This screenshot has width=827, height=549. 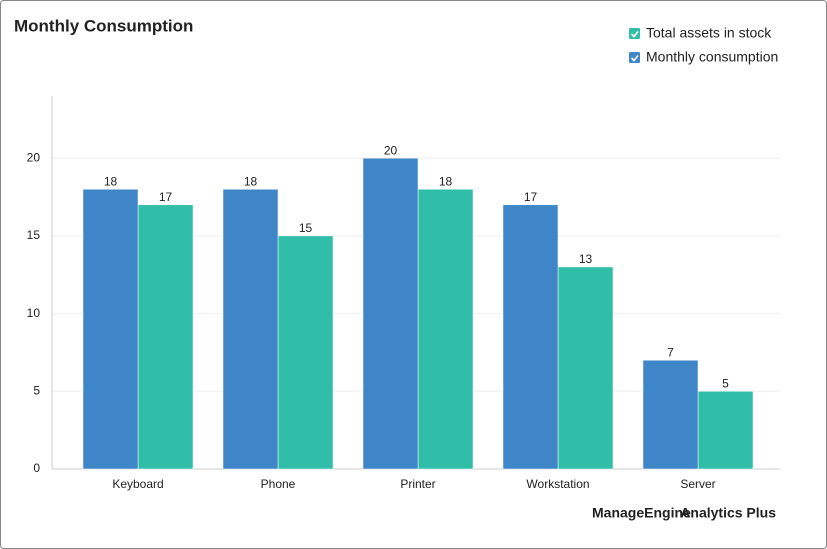 I want to click on x-tick-label: Server, so click(x=697, y=484).